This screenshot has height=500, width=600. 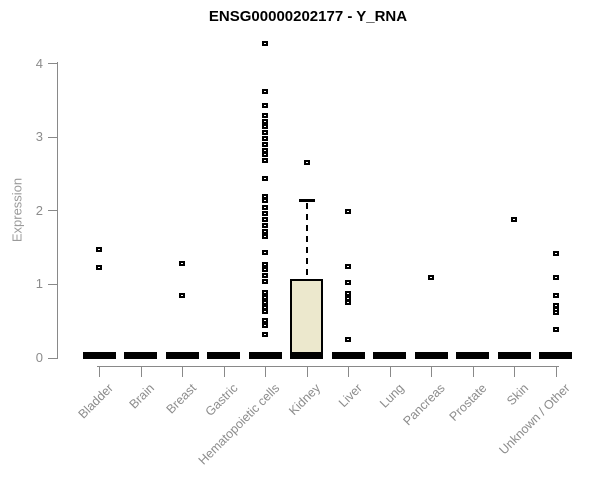 What do you see at coordinates (238, 424) in the screenshot?
I see `x-category-label: Hematopoietic cells` at bounding box center [238, 424].